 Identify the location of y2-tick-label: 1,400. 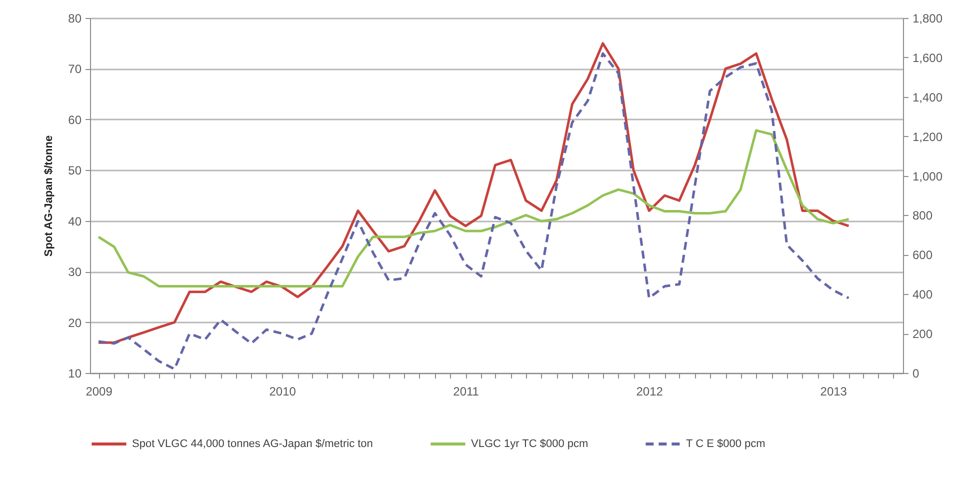
(927, 97).